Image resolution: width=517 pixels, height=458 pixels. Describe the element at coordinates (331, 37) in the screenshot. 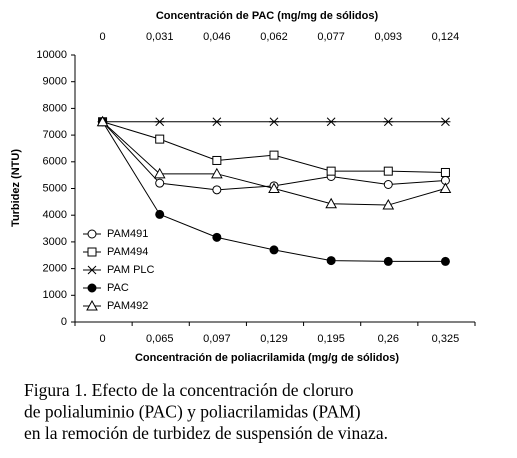

I see `x2-tick-label: 0,077` at that location.